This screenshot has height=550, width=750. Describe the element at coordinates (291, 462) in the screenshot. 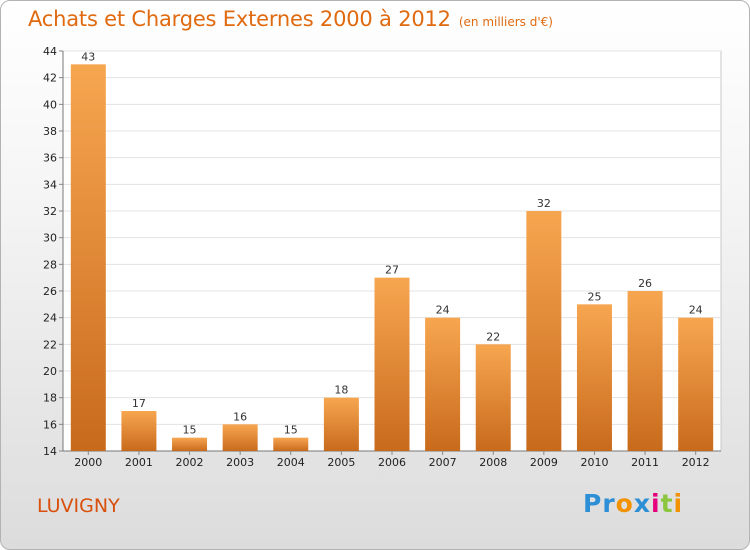

I see `x-tick-label: 2004` at that location.